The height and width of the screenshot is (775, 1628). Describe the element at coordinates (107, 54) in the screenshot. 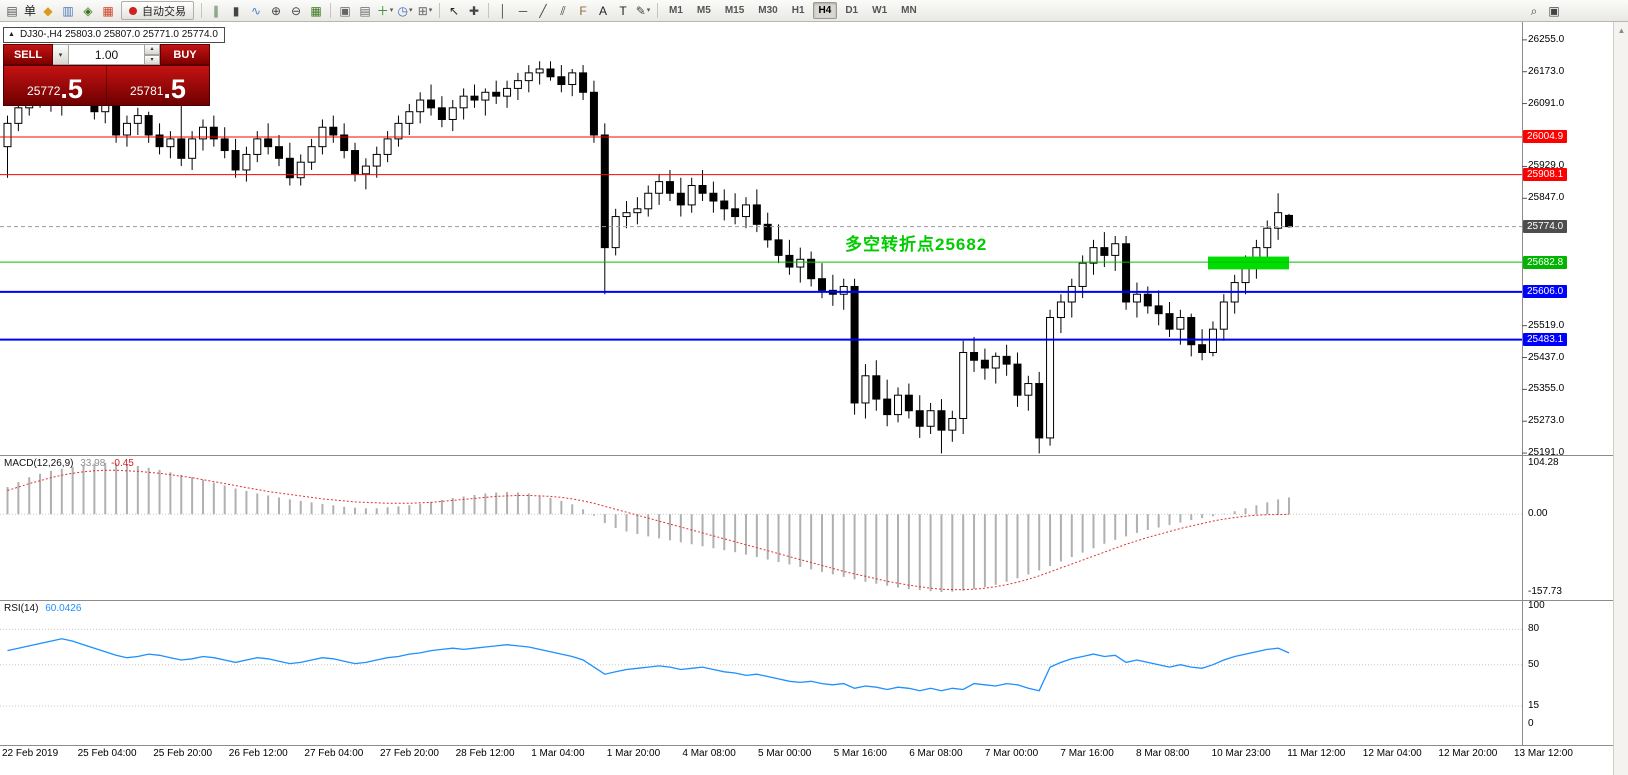

I see `lot-size-input` at that location.